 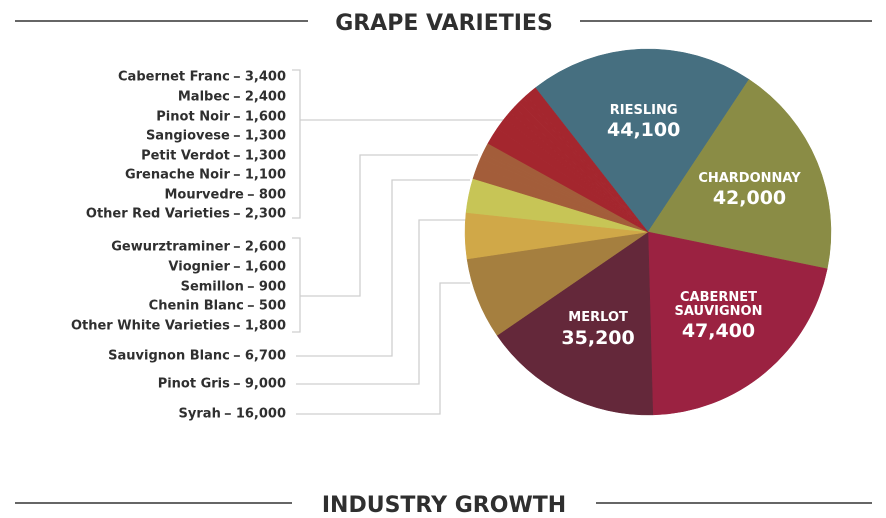 I want to click on slice-label: CABERNET SAUVIGNON 47,400, so click(x=718, y=316).